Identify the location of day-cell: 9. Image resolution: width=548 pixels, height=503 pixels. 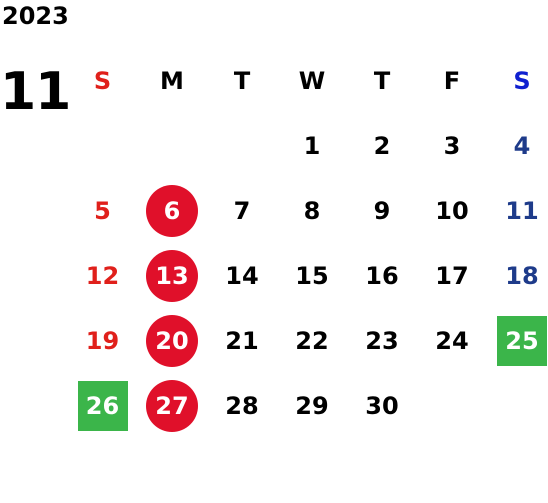
(382, 210).